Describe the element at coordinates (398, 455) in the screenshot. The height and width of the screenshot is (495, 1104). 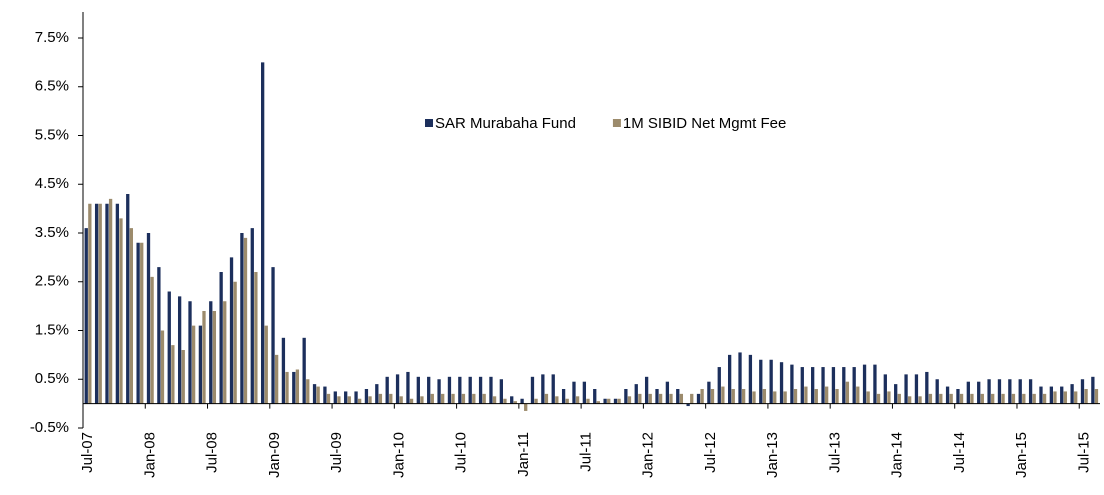
I see `x-tick-label: Jan-10` at that location.